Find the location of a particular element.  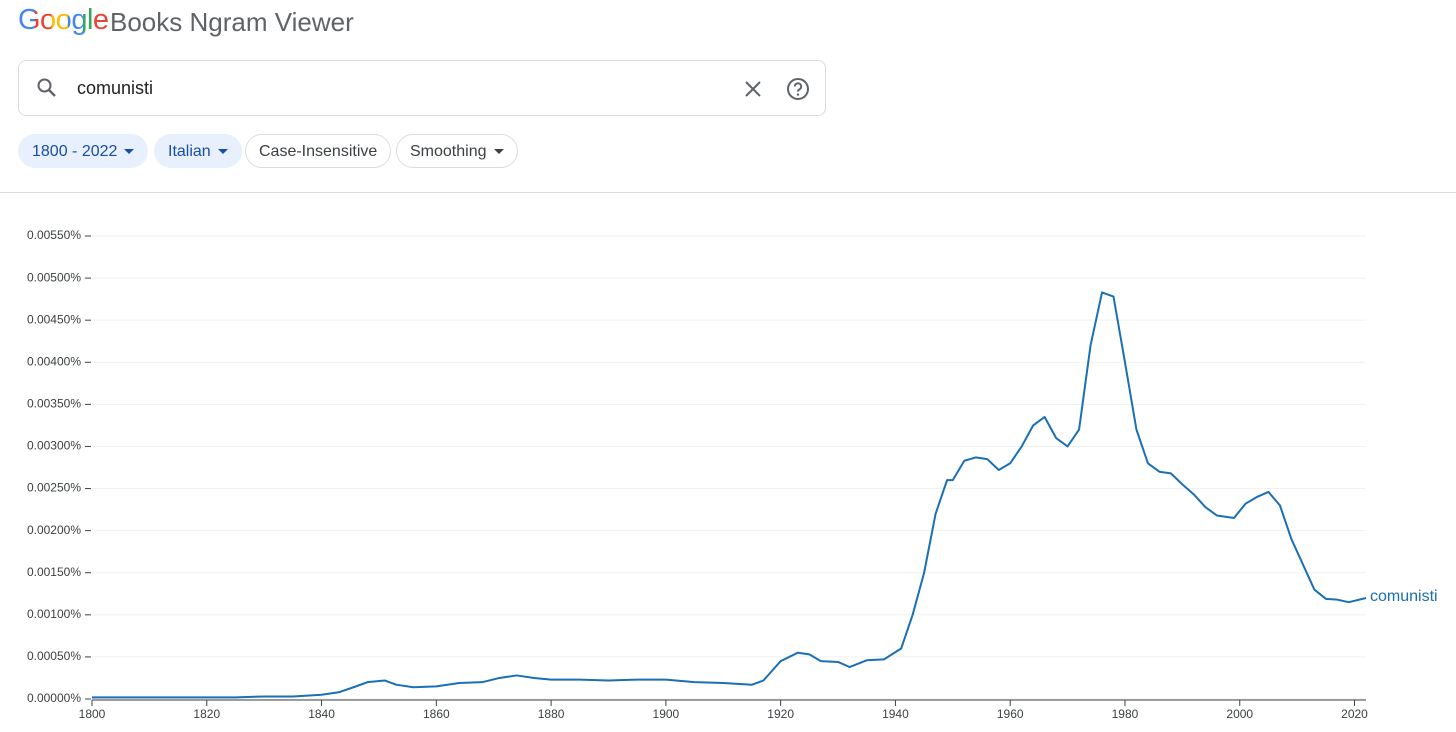

x-tick-label: 1980 is located at coordinates (1125, 714).